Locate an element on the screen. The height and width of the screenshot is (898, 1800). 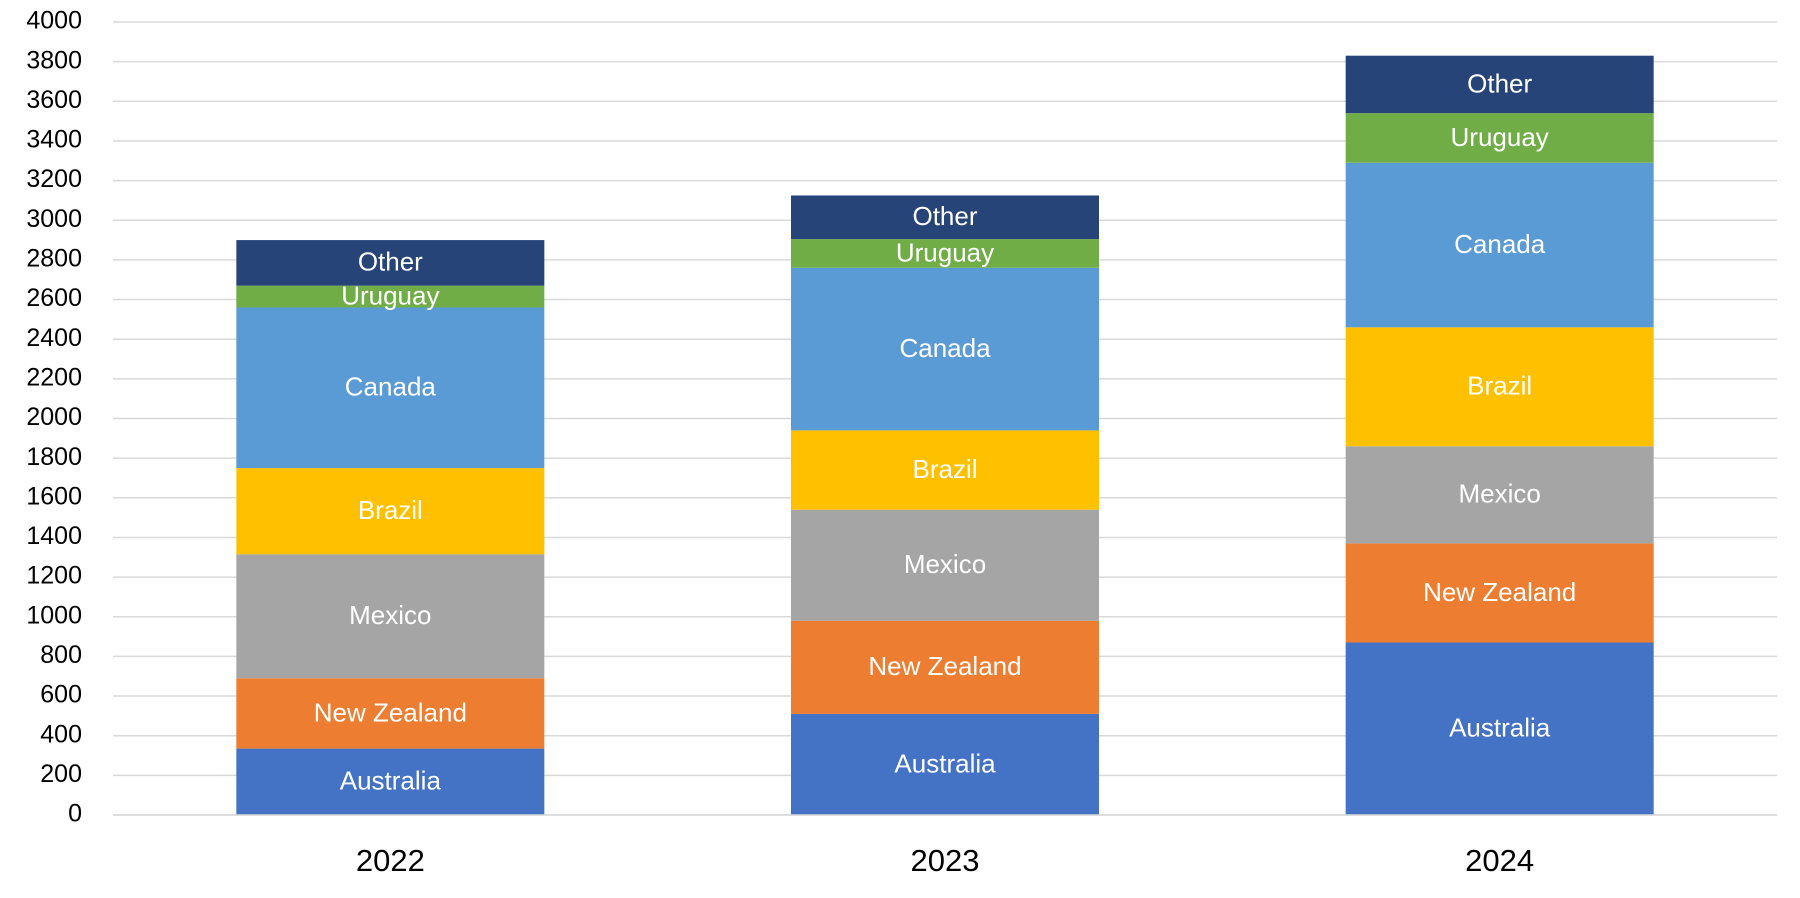
y-tick-label: 3400 is located at coordinates (54, 140).